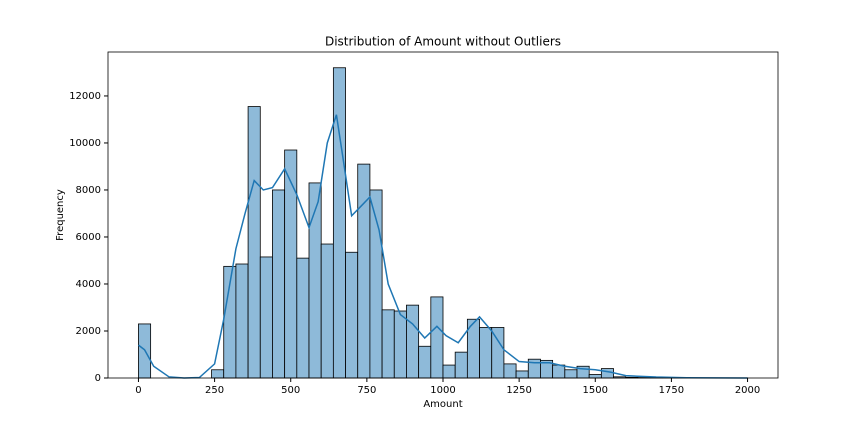 This screenshot has width=864, height=436. I want to click on x-tick-label: 1500, so click(595, 390).